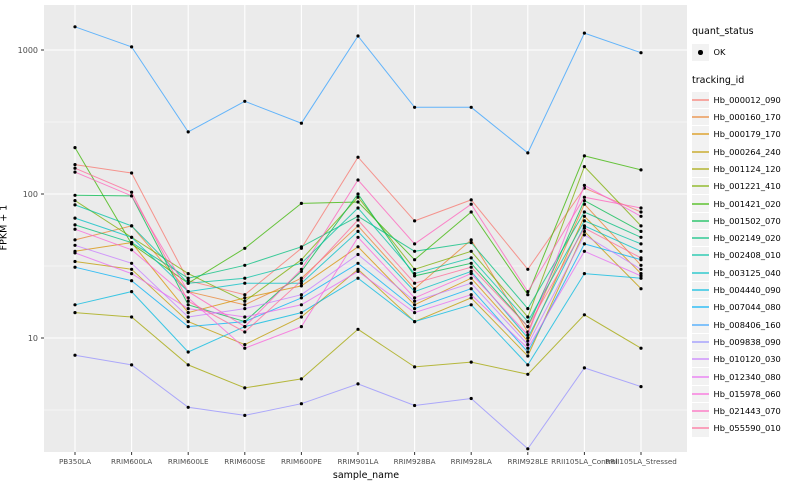 This screenshot has width=800, height=500. Describe the element at coordinates (131, 461) in the screenshot. I see `x-tick-label: RRIM600LA` at that location.